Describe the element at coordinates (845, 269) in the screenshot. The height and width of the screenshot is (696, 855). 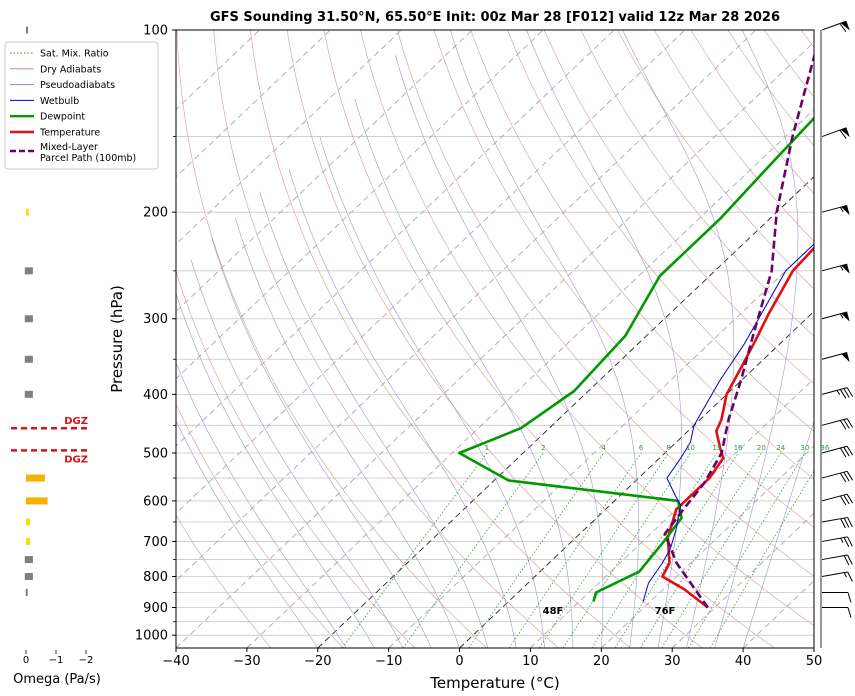
I see `barb-flag` at that location.